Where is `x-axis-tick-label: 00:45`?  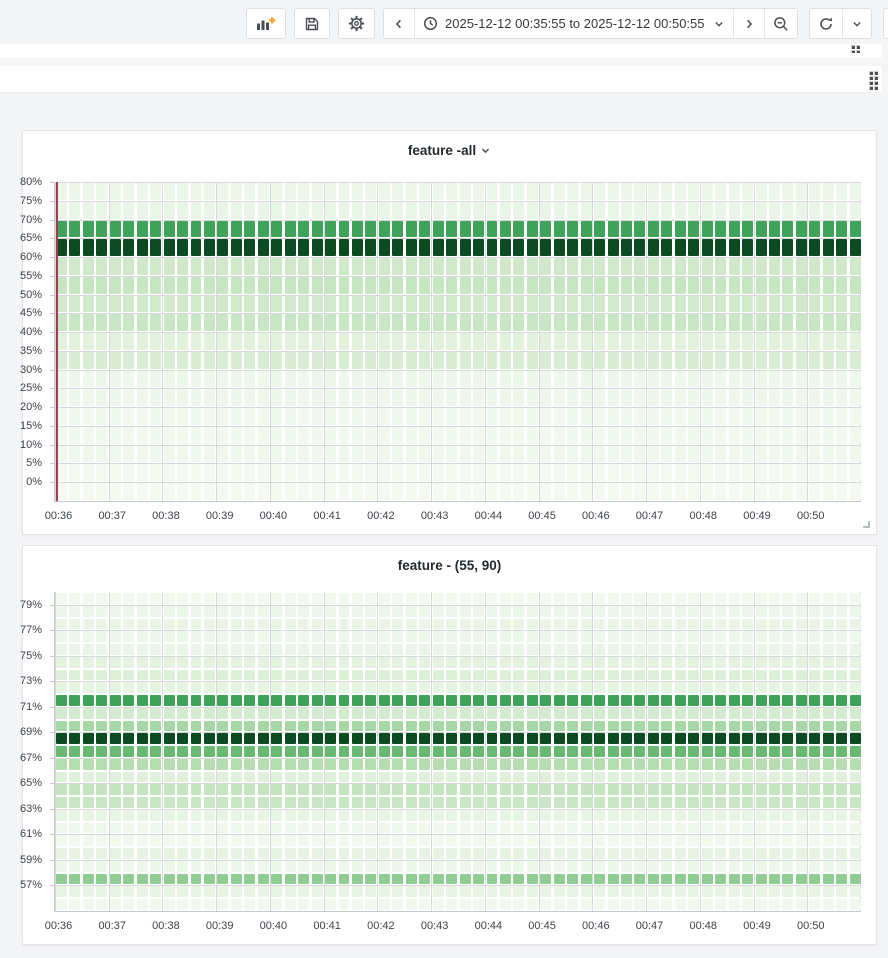 x-axis-tick-label: 00:45 is located at coordinates (542, 926).